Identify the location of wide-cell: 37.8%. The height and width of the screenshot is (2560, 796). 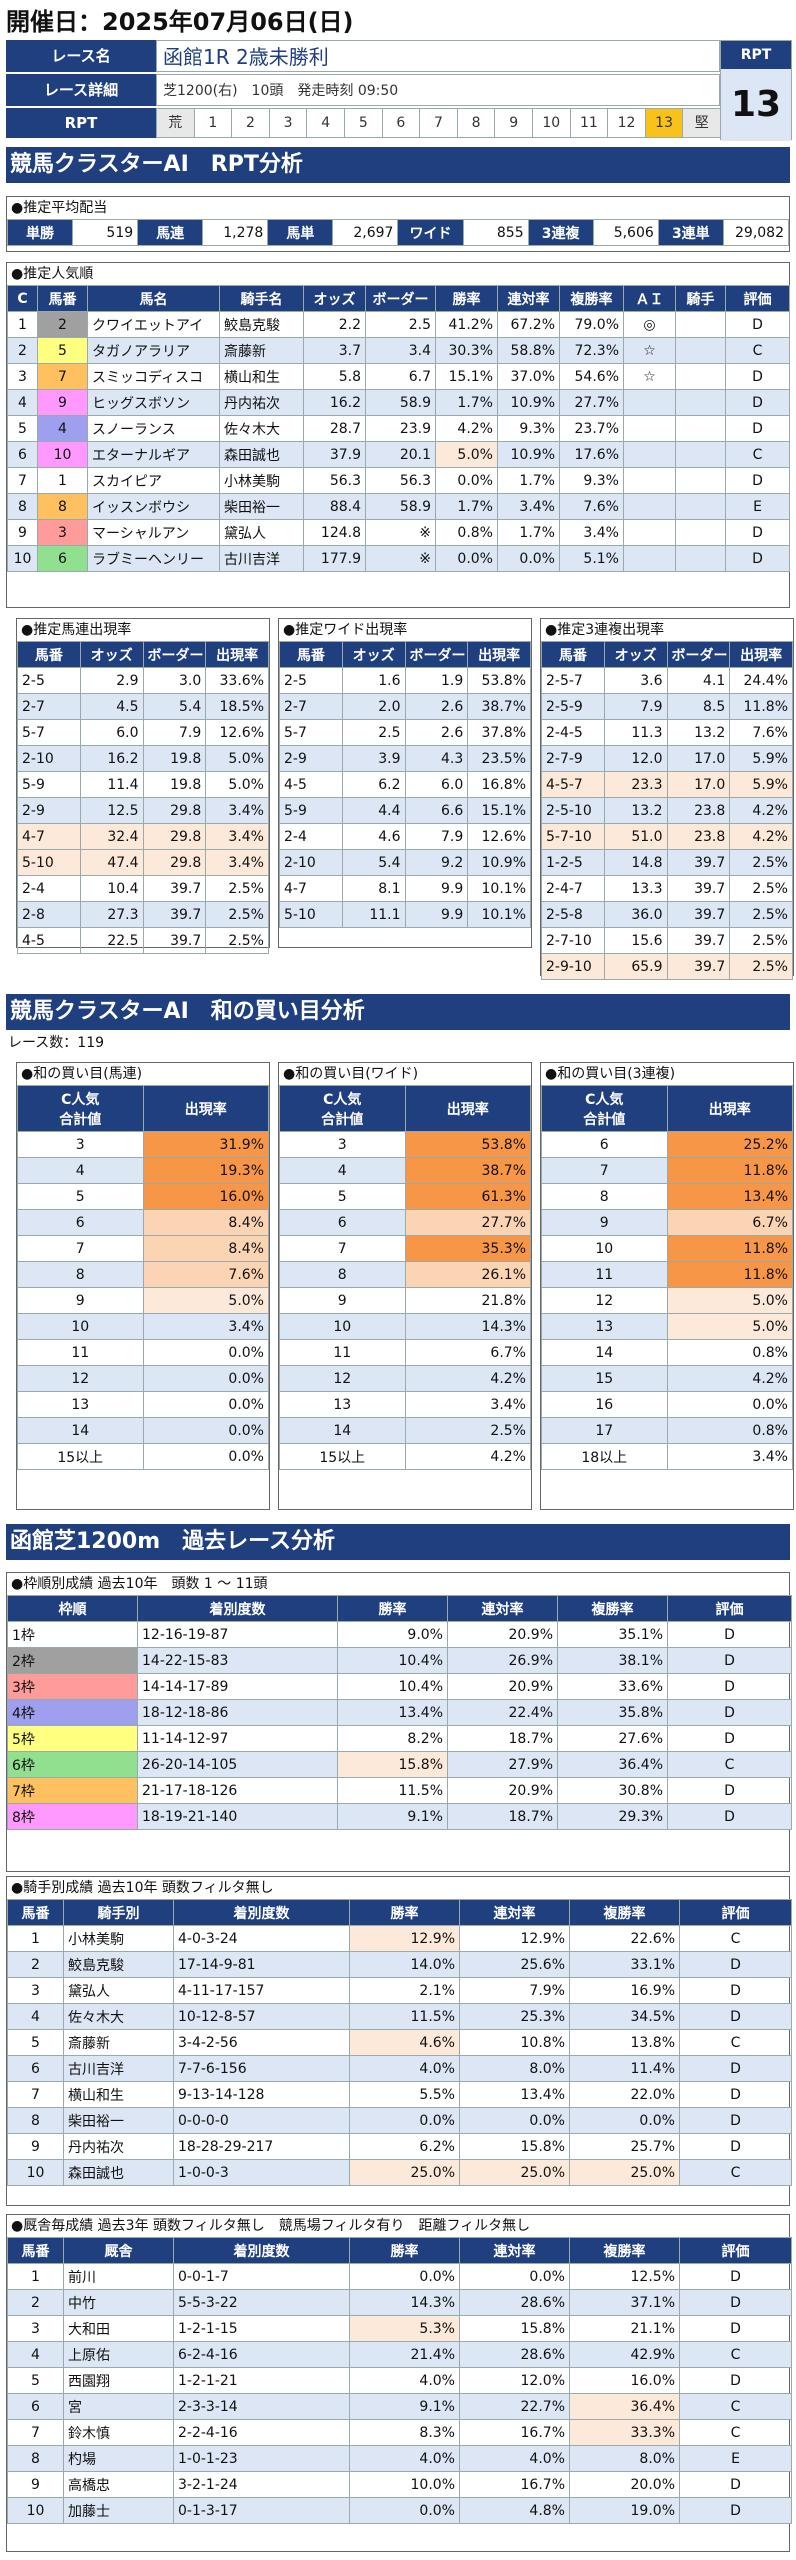
(499, 732).